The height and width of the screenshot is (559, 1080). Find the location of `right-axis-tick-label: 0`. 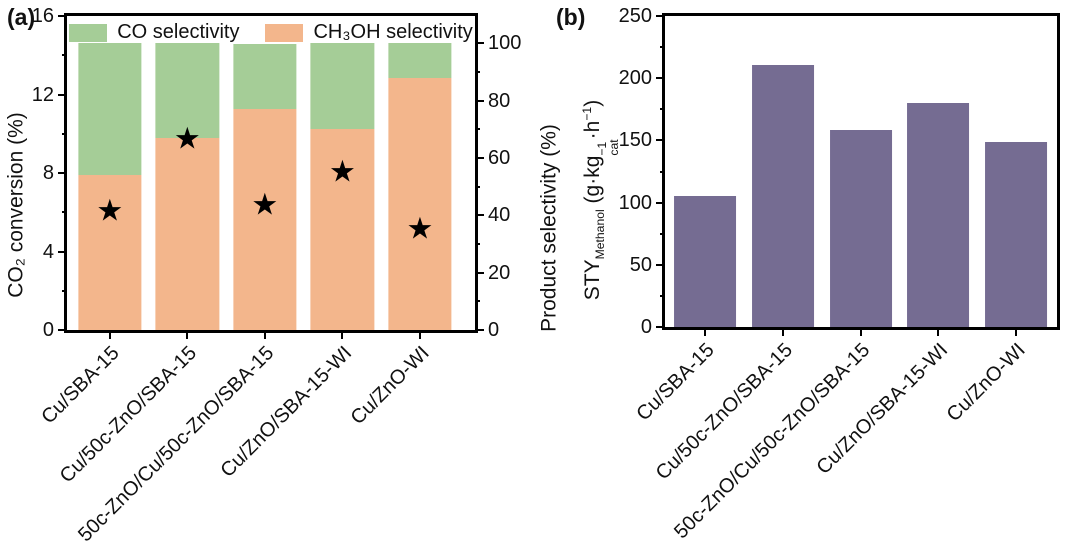

right-axis-tick-label: 0 is located at coordinates (494, 330).